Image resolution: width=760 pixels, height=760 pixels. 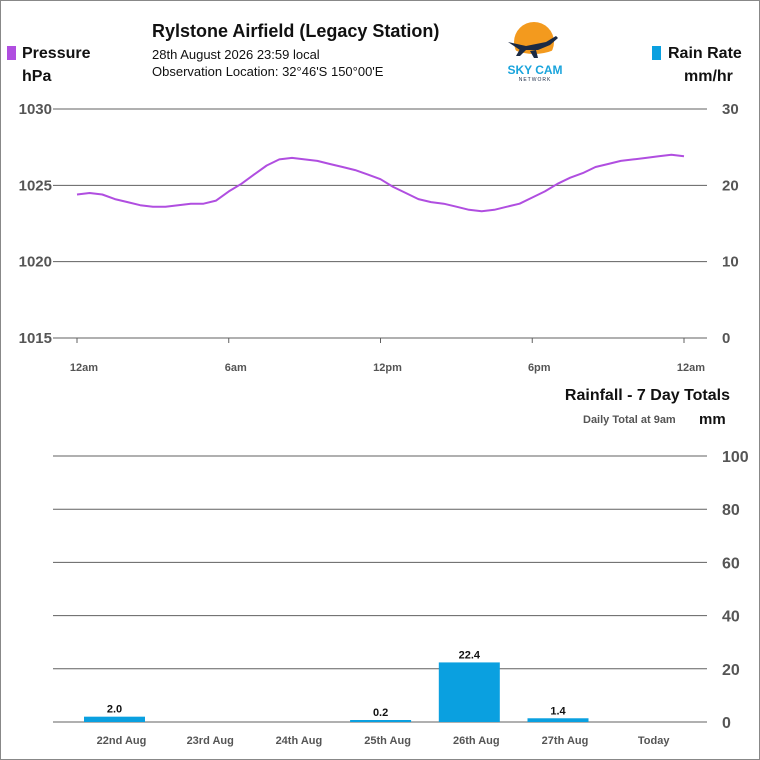 I want to click on rainfall-x-tick-label: 23rd Aug, so click(x=210, y=741).